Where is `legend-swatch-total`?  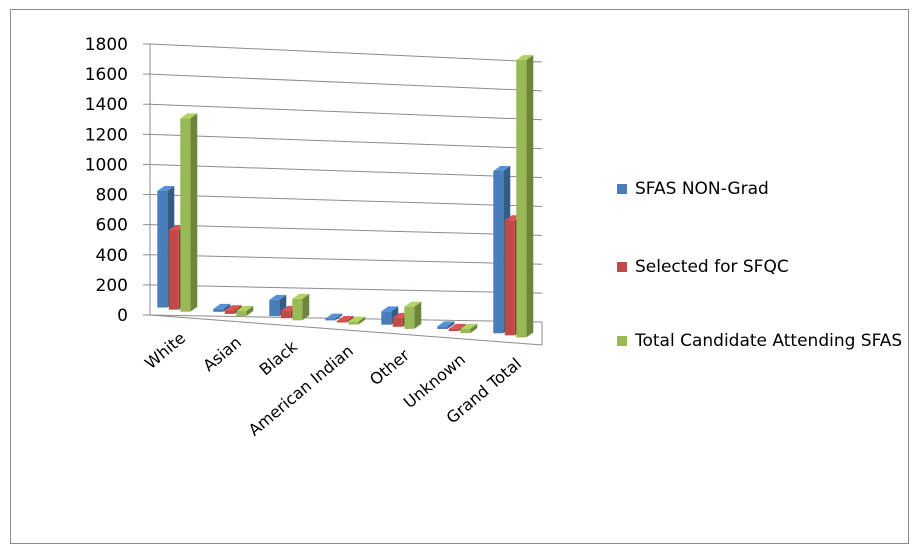 legend-swatch-total is located at coordinates (622, 341).